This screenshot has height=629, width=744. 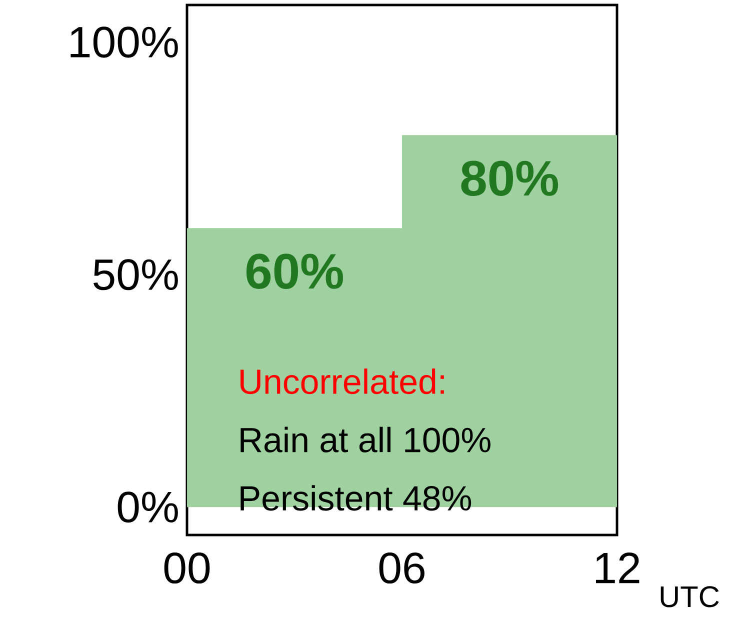 What do you see at coordinates (187, 568) in the screenshot?
I see `x-tick-label: 00` at bounding box center [187, 568].